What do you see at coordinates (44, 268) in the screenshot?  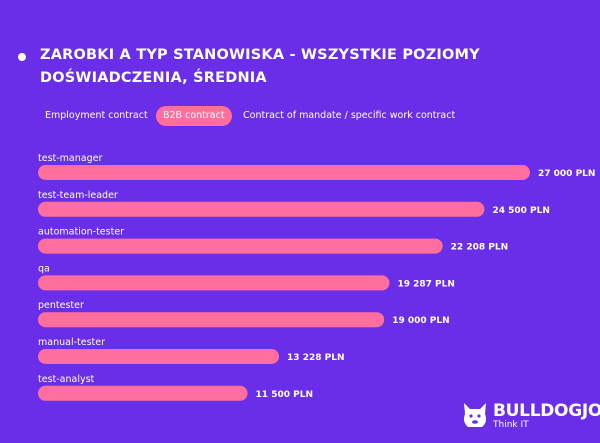 I see `category-label: qa` at bounding box center [44, 268].